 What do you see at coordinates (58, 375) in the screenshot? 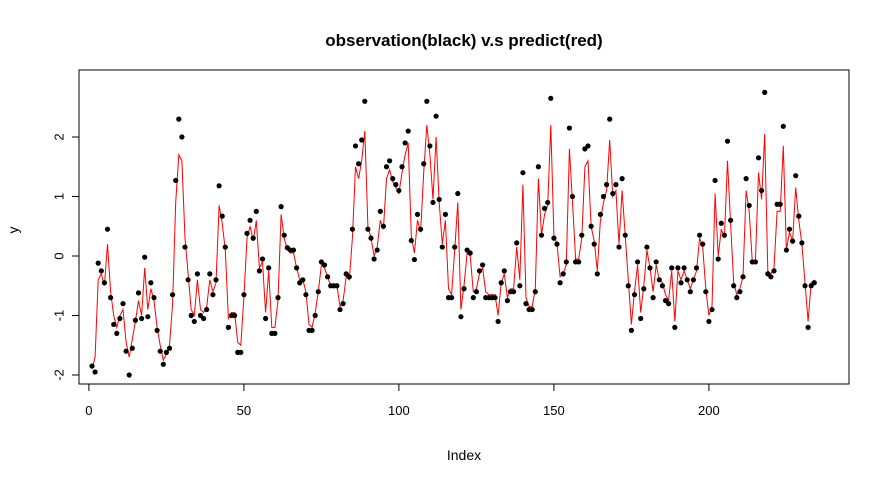
I see `y-tick-label: -2` at bounding box center [58, 375].